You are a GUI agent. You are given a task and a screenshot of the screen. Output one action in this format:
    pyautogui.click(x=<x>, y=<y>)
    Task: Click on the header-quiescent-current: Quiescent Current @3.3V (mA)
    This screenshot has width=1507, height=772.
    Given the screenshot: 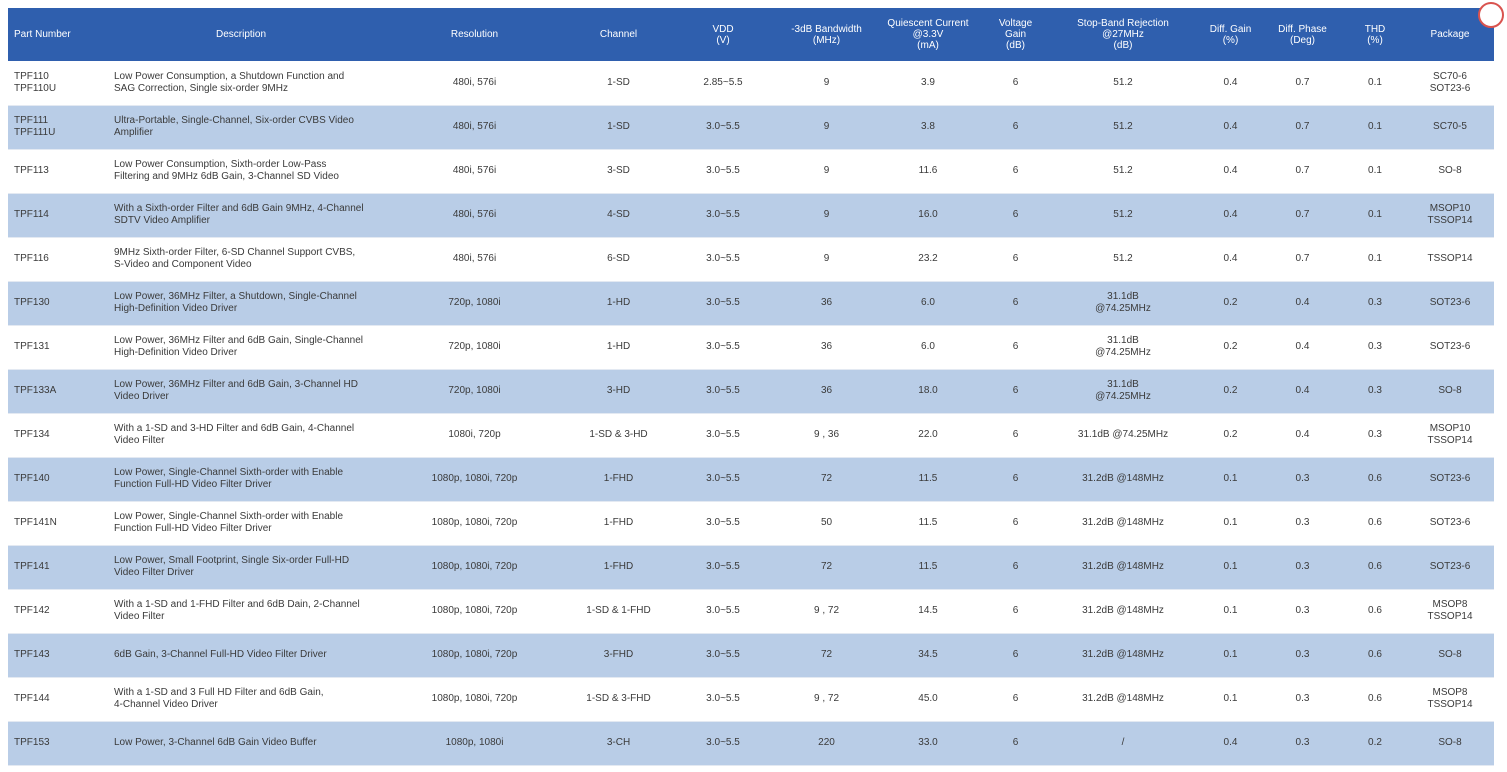 What is the action you would take?
    pyautogui.click(x=928, y=34)
    